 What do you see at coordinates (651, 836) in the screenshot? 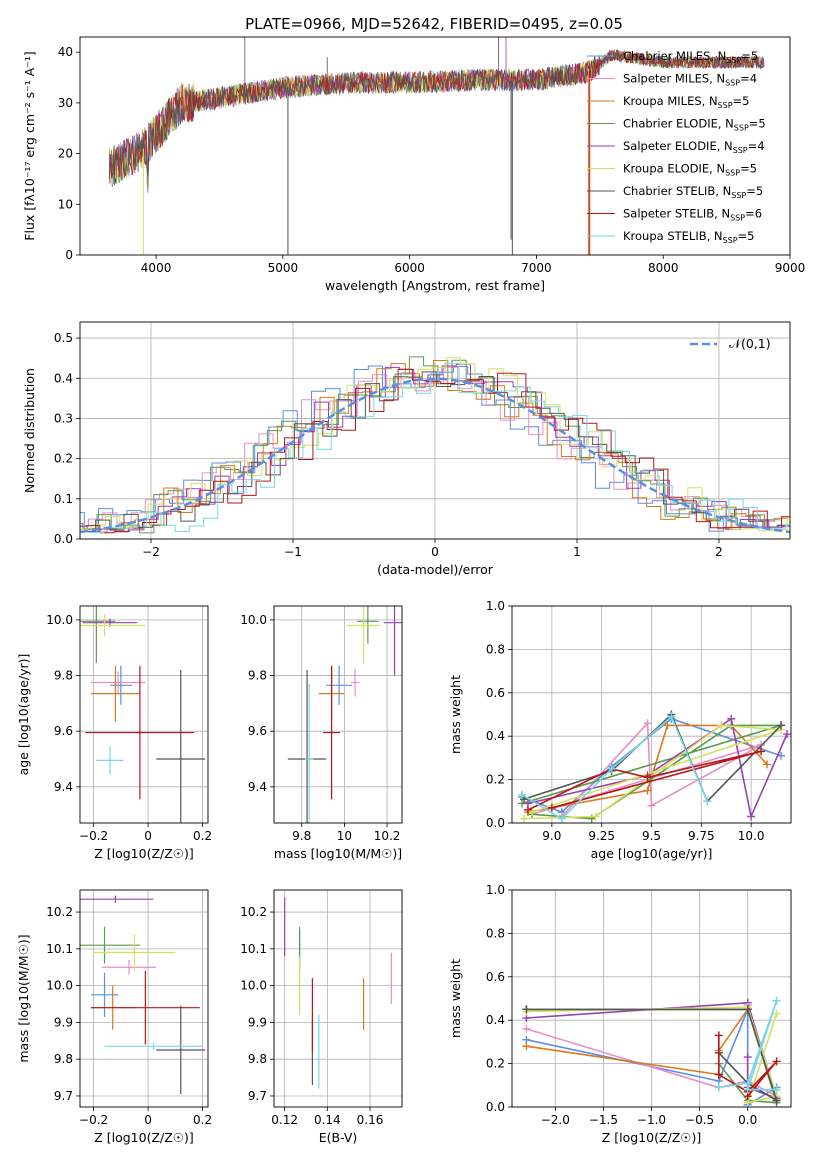
I see `x-tick-label: 9.5` at bounding box center [651, 836].